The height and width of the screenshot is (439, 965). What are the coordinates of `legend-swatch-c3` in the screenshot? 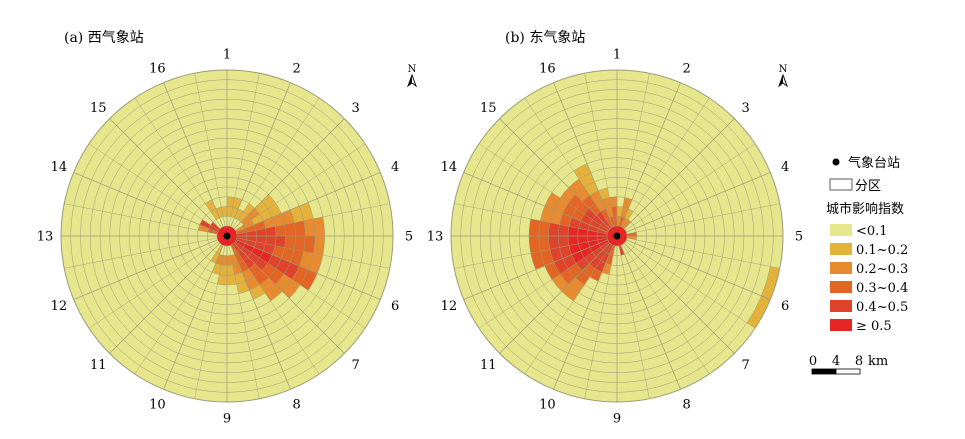 It's located at (841, 287).